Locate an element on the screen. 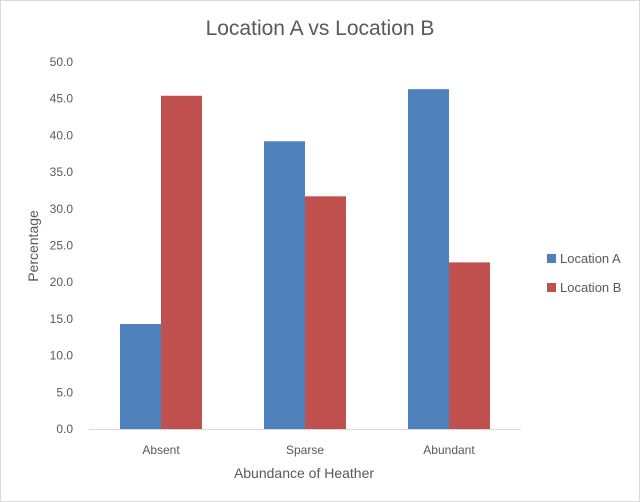 Image resolution: width=640 pixels, height=502 pixels. y-tick-label: 50.0 is located at coordinates (62, 62).